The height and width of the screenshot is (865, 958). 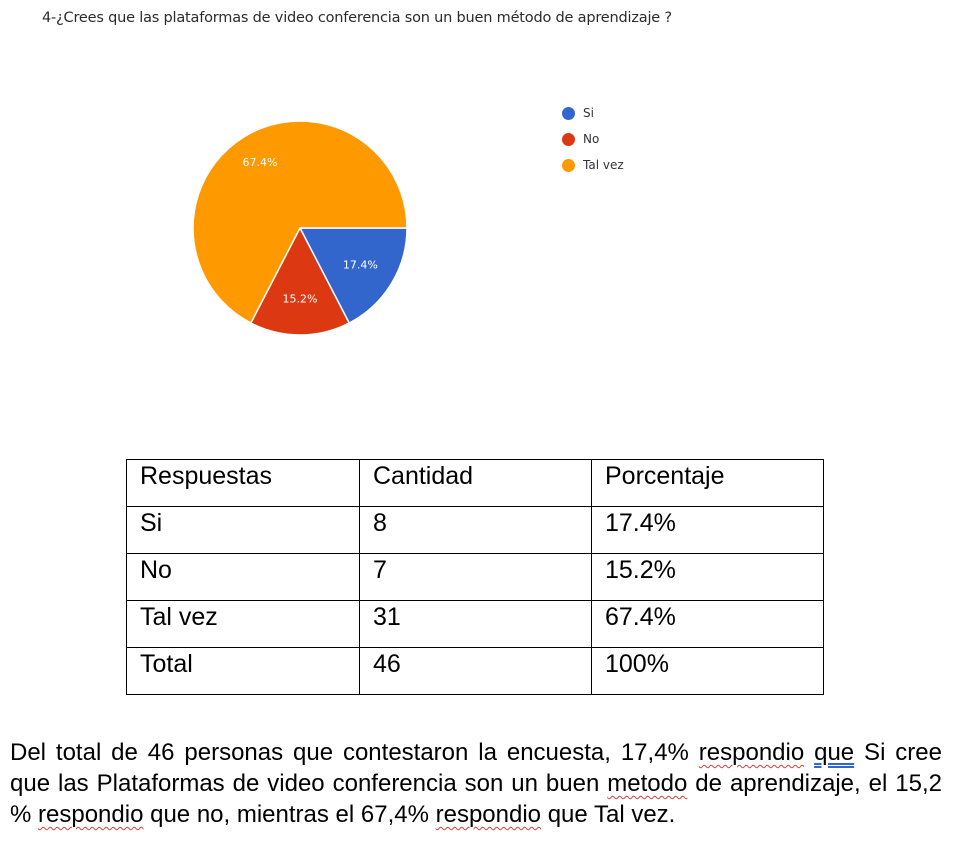 I want to click on slice-no, so click(x=300, y=281).